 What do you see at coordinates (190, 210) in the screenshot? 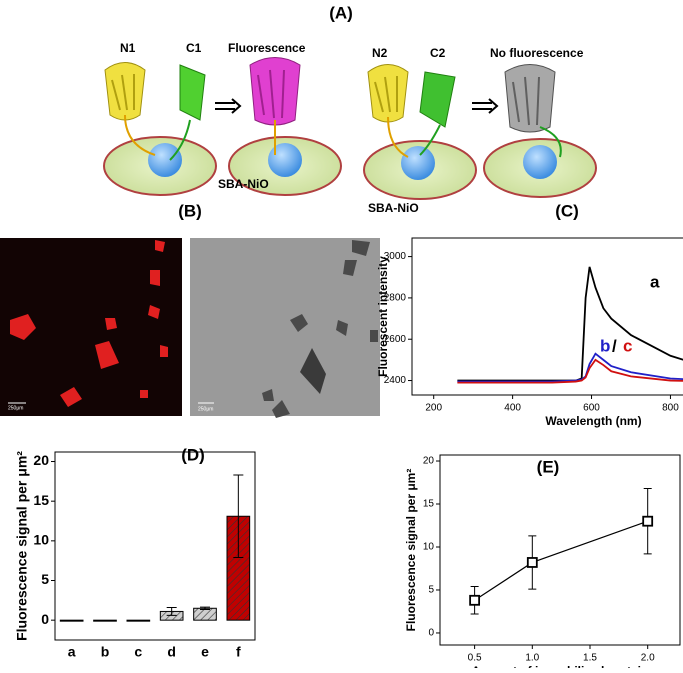
I see `panel-label: (B)` at bounding box center [190, 210].